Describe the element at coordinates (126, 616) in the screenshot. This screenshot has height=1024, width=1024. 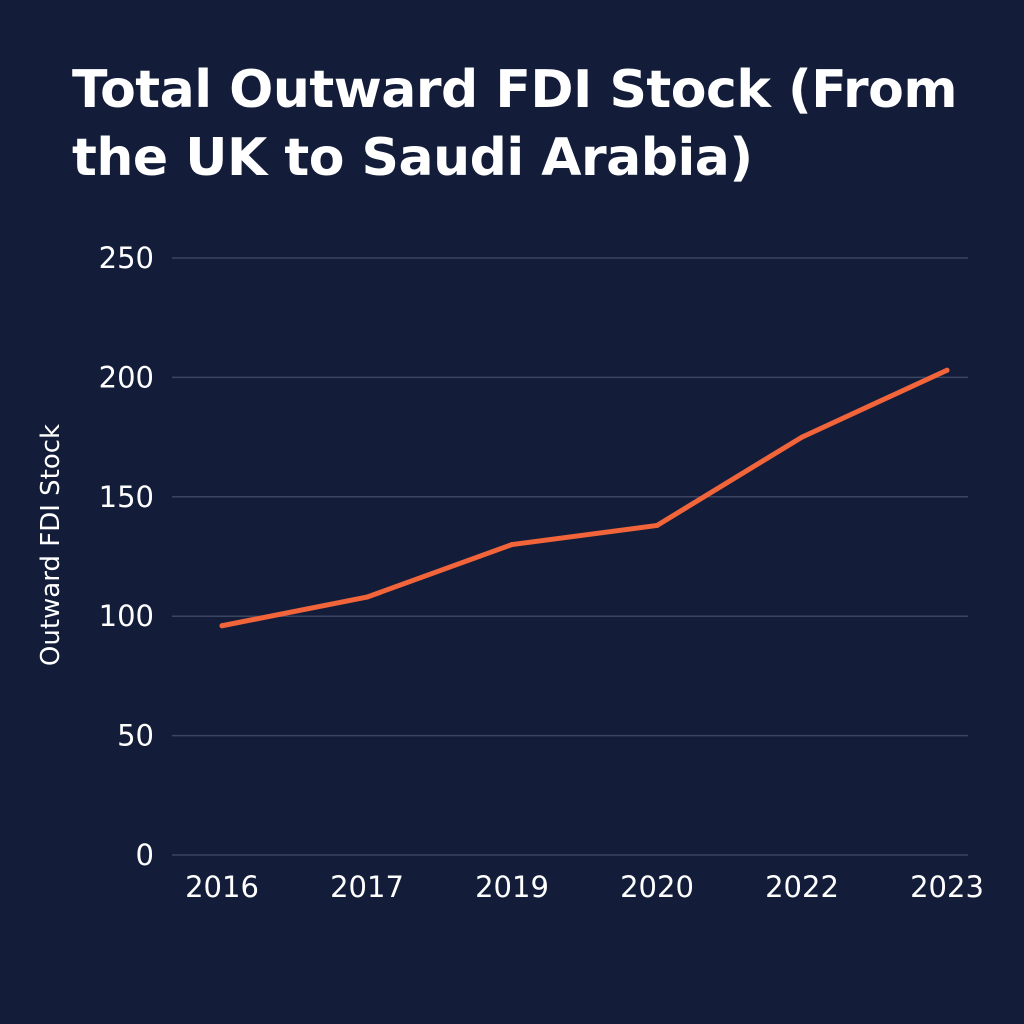
I see `y-tick-label-100: 100` at that location.